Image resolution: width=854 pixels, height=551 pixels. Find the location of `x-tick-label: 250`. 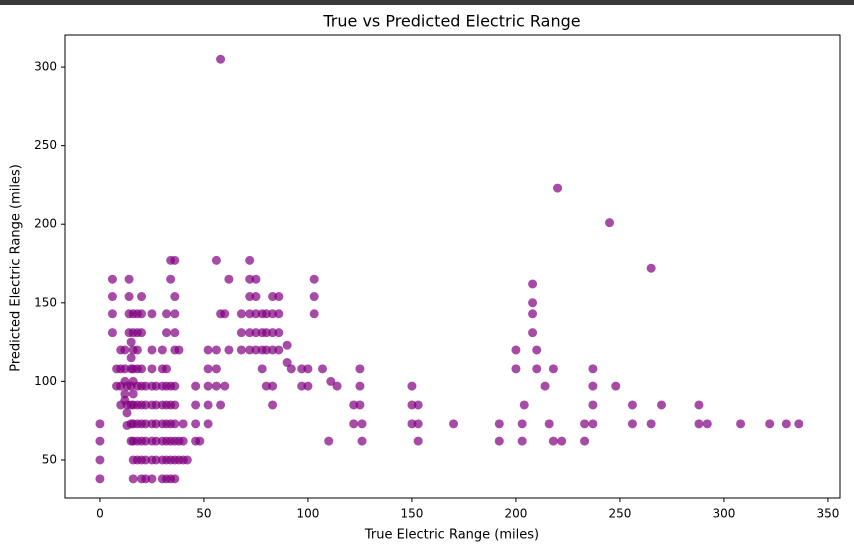

x-tick-label: 250 is located at coordinates (619, 514).